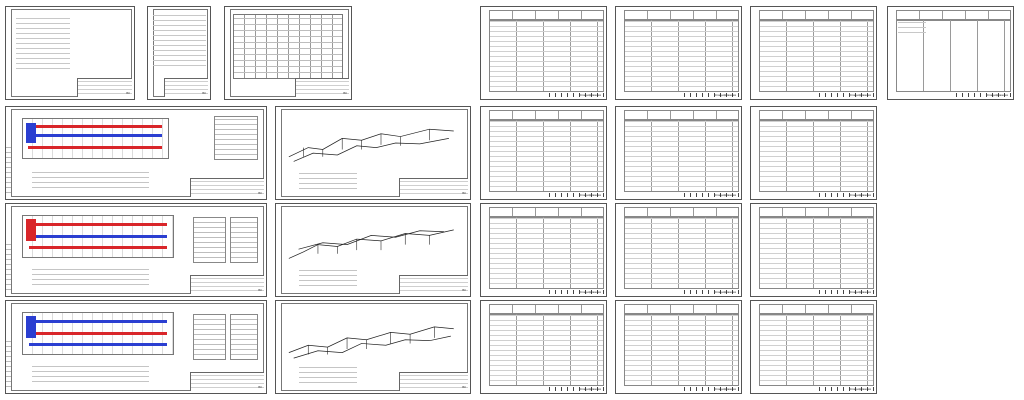 The image size is (1024, 400). I want to click on sheet-spec-1-4: Спецификация, so click(950, 53).